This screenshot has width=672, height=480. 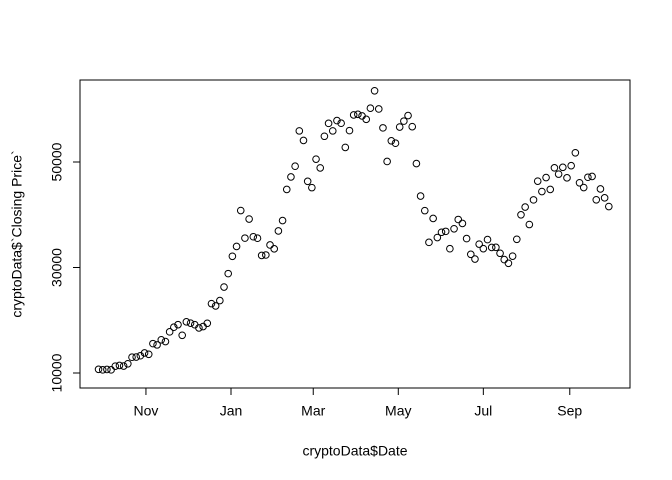 I want to click on y-tick-label: 50000, so click(x=57, y=161).